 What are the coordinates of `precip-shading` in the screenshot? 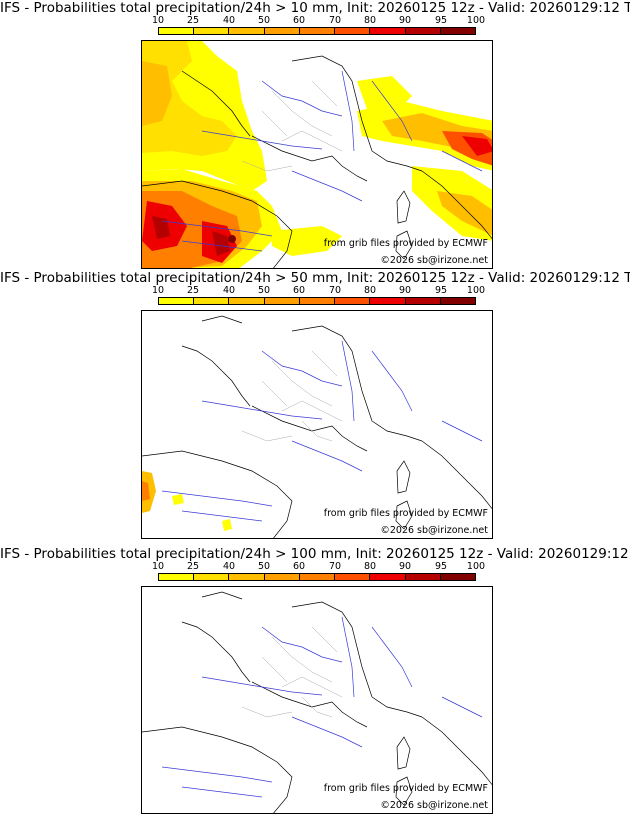 It's located at (187, 501).